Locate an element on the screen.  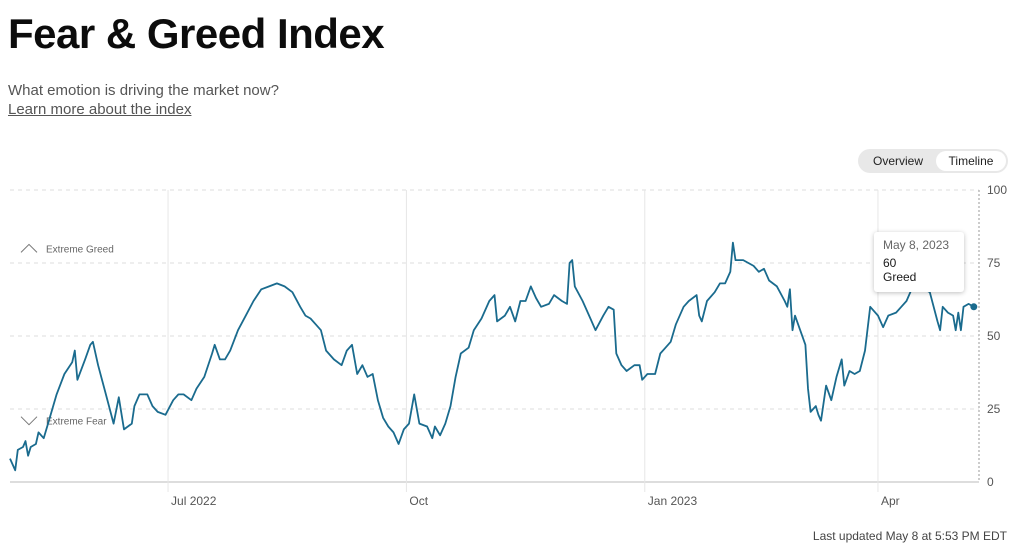
last-updated: Last updated May 8 at 5:53 PM EDT is located at coordinates (909, 536).